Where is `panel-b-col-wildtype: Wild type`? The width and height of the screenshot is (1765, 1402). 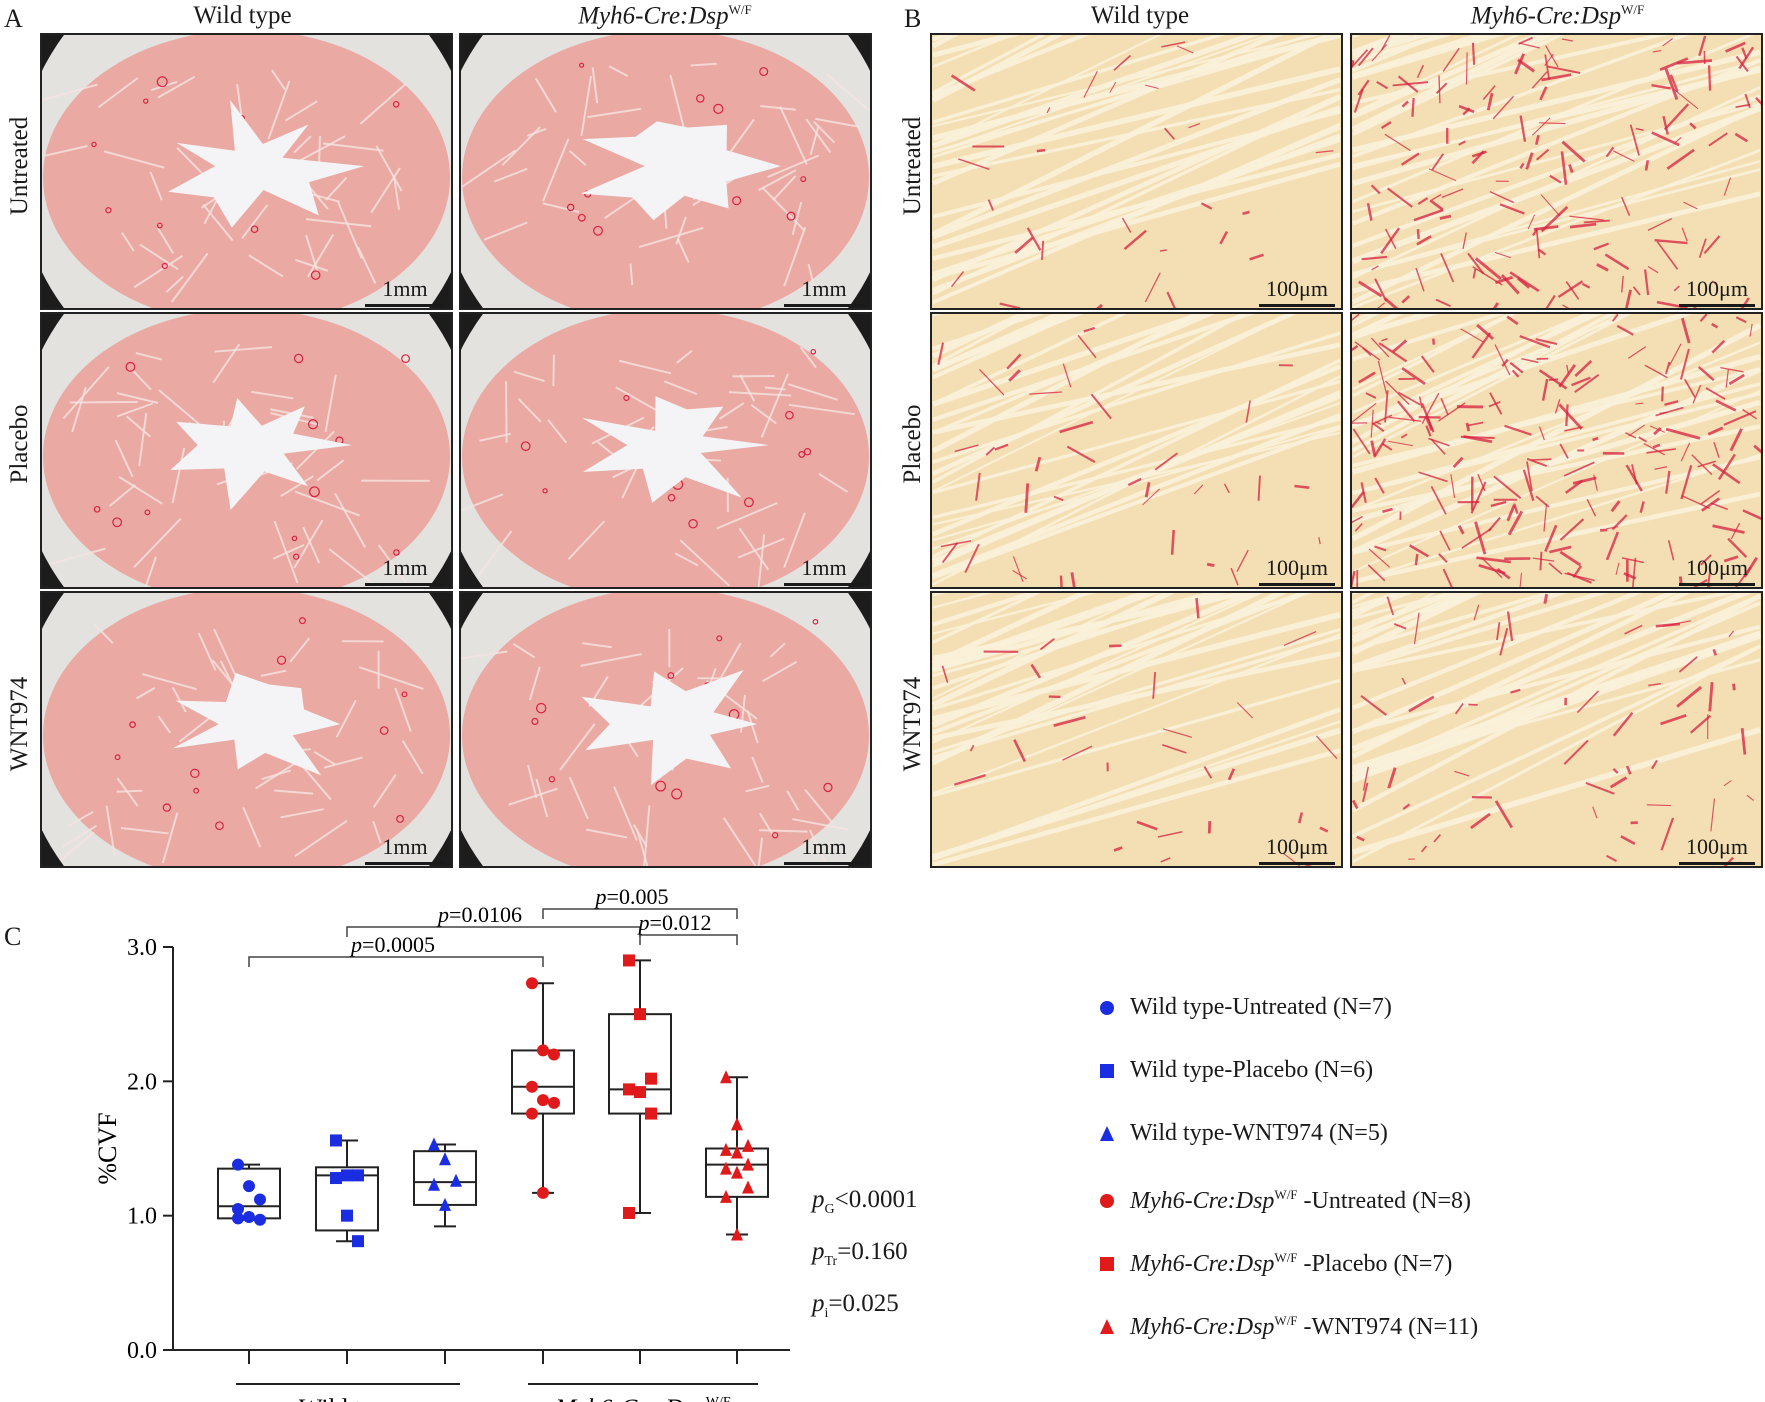 panel-b-col-wildtype: Wild type is located at coordinates (1140, 15).